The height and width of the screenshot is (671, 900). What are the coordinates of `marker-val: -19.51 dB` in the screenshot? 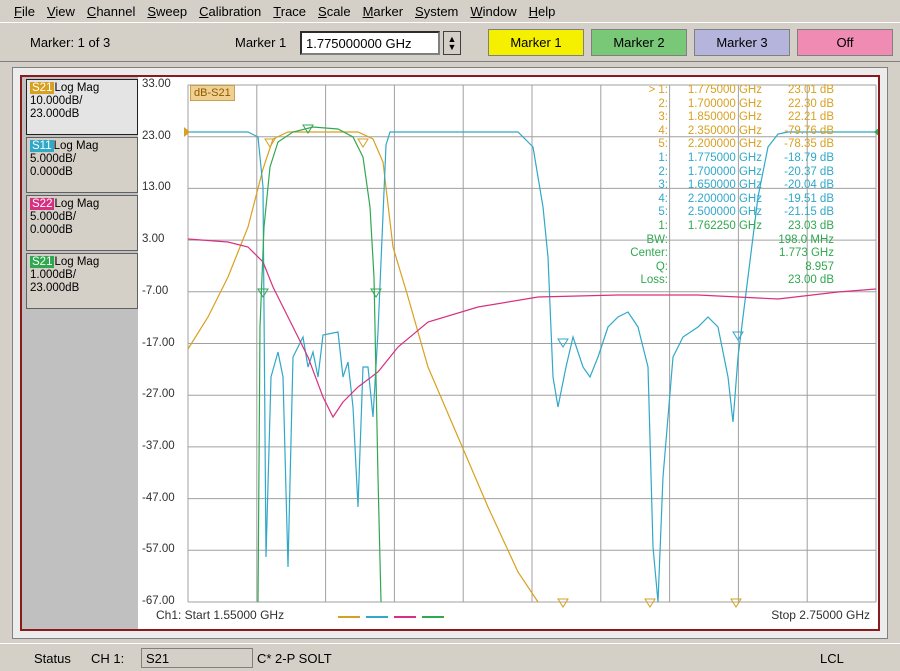 It's located at (809, 198).